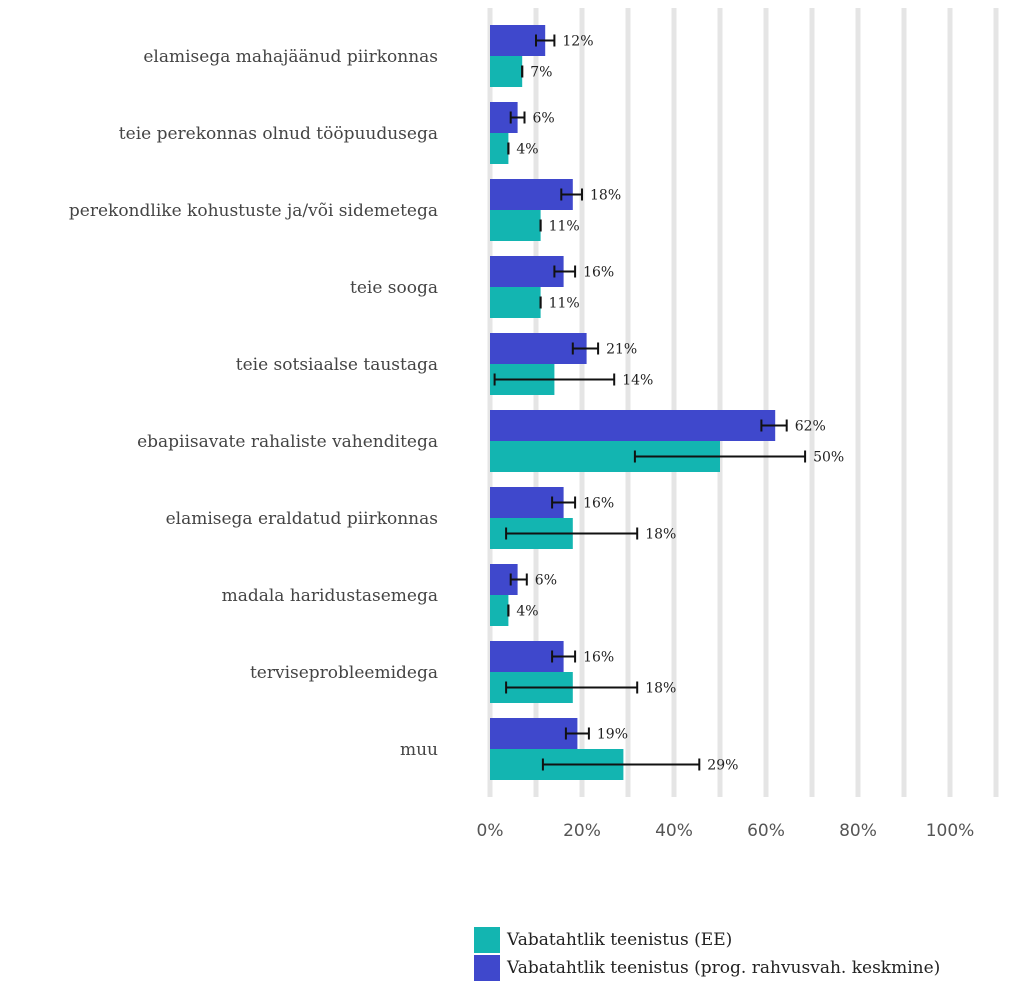 This screenshot has width=1015, height=982. Describe the element at coordinates (490, 831) in the screenshot. I see `x-tick-label: 0%` at that location.